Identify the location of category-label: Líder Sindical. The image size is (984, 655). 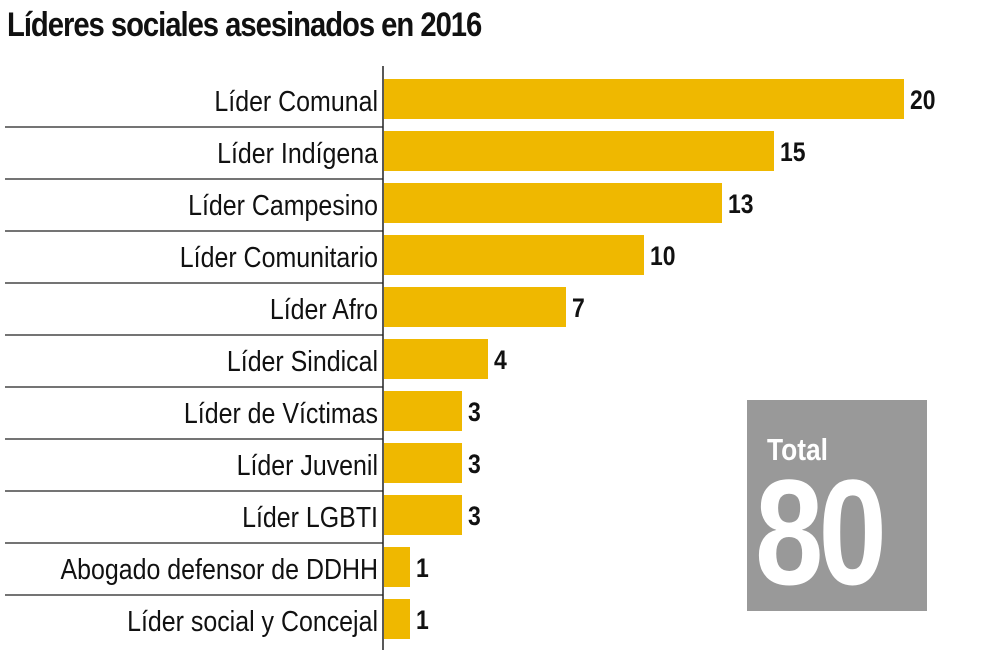
(302, 362).